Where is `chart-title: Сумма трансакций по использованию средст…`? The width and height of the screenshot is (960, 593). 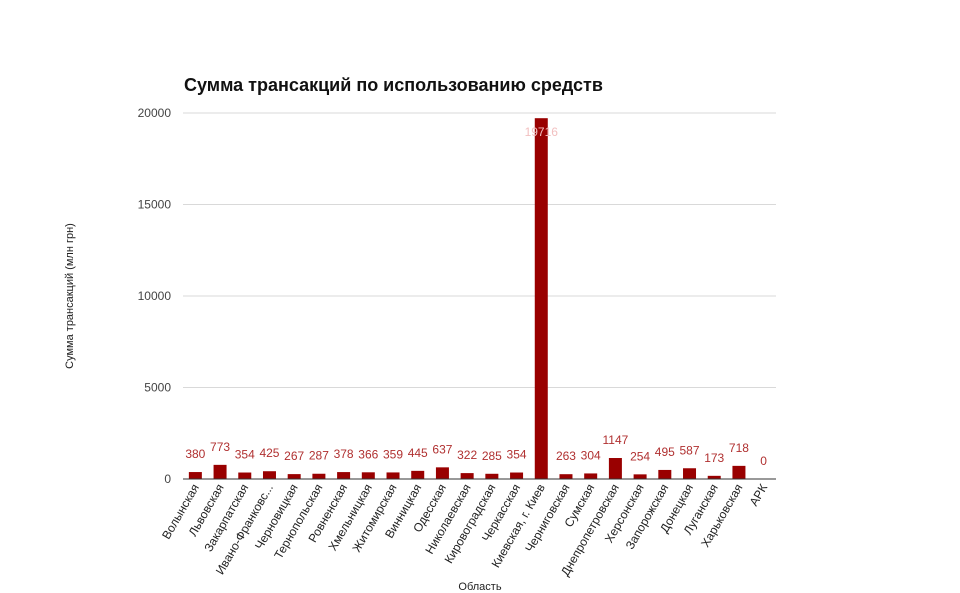
chart-title: Сумма трансакций по использованию средст… is located at coordinates (393, 85).